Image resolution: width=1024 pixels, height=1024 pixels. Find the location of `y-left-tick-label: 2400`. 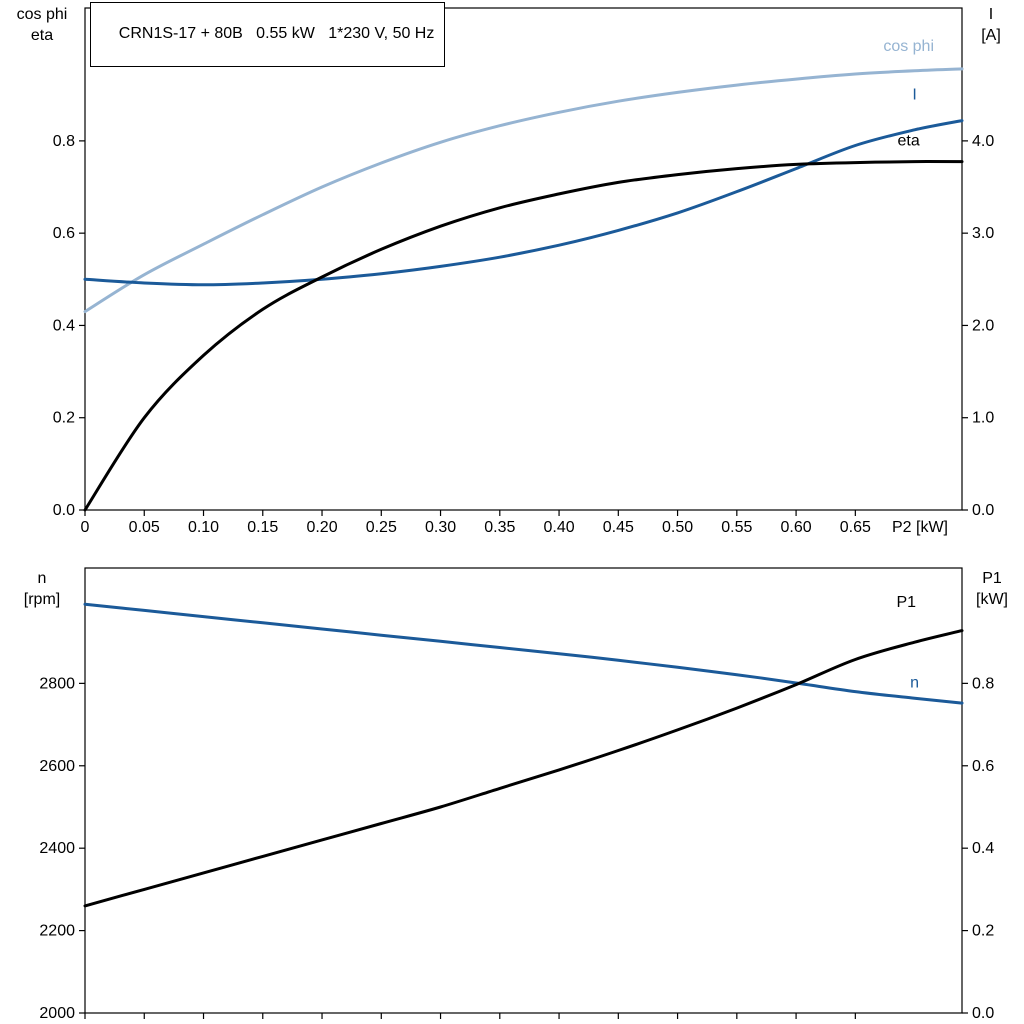

y-left-tick-label: 2400 is located at coordinates (57, 848).